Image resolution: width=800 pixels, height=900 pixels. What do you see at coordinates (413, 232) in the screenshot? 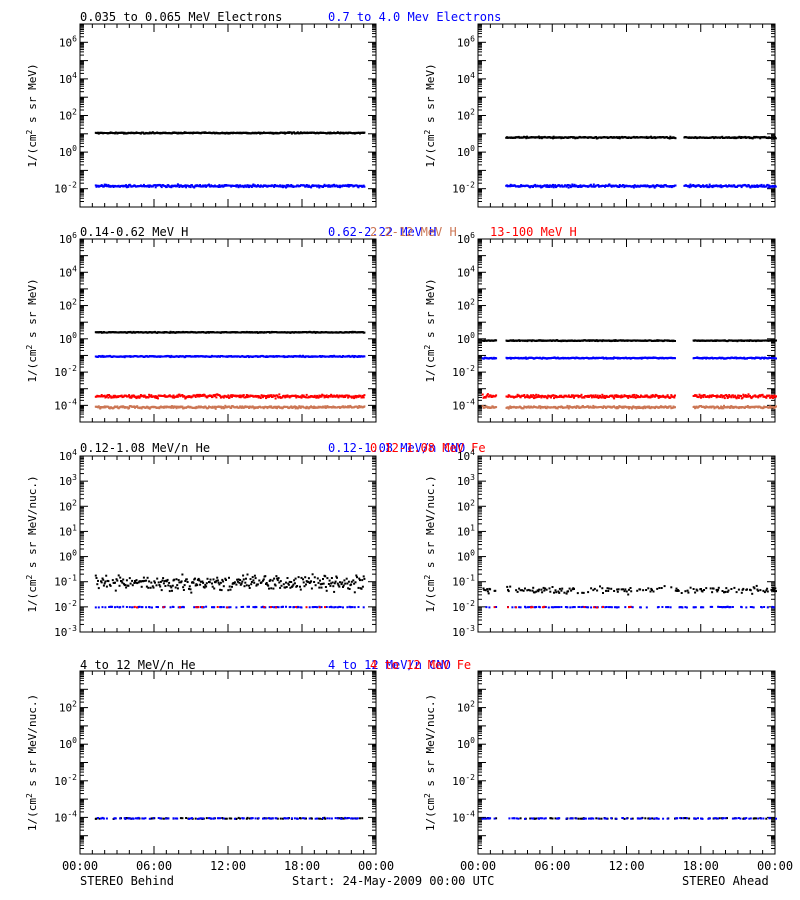
I see `panel-title-brown: 2.2-12 MeV H` at bounding box center [413, 232].